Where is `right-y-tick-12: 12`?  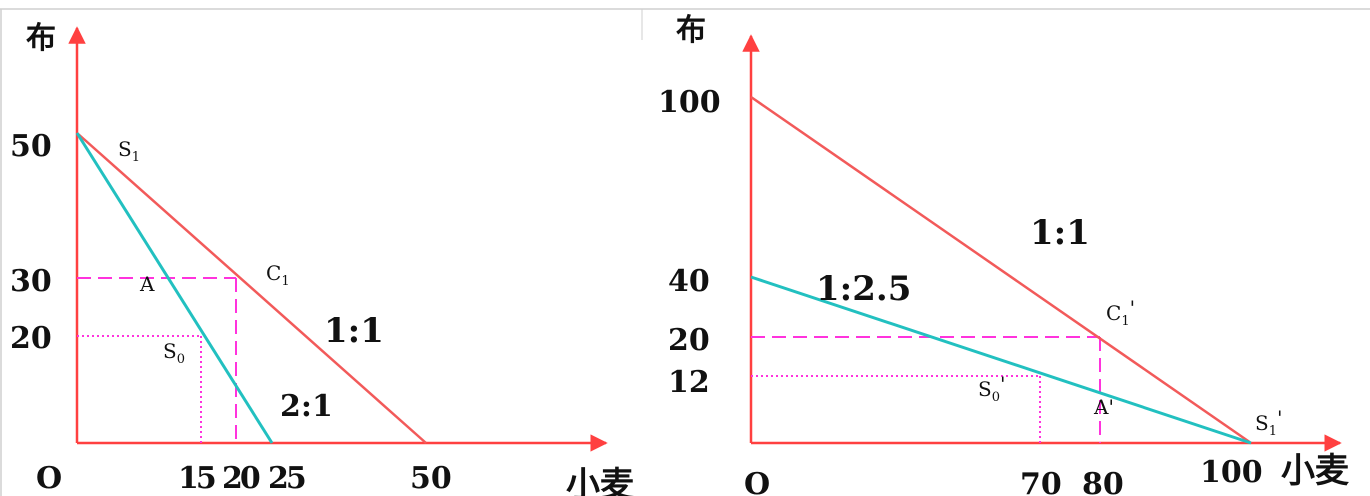 right-y-tick-12: 12 is located at coordinates (689, 382).